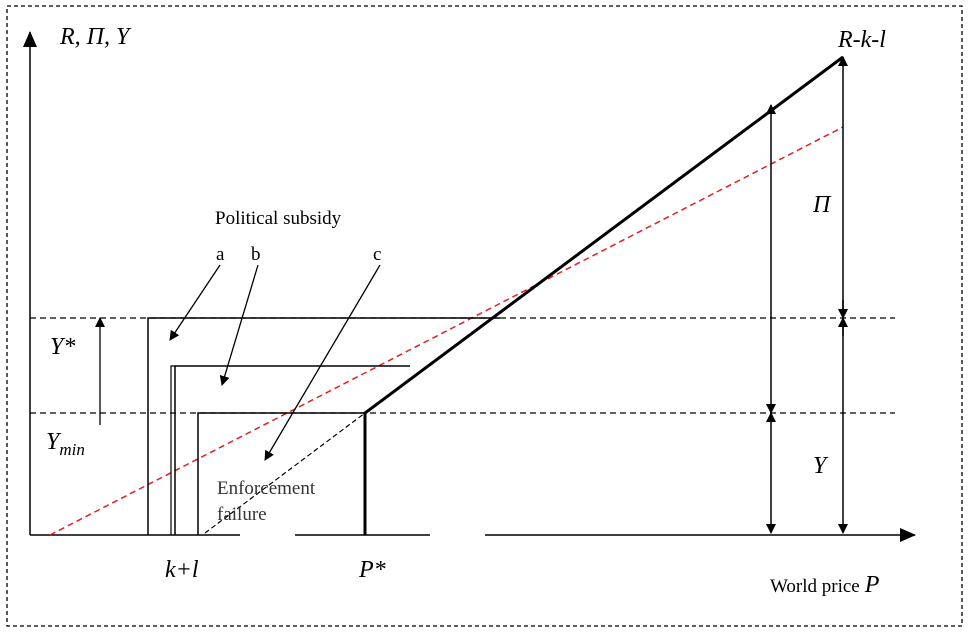 The width and height of the screenshot is (968, 633). What do you see at coordinates (861, 40) in the screenshot?
I see `line-label: R-k-l` at bounding box center [861, 40].